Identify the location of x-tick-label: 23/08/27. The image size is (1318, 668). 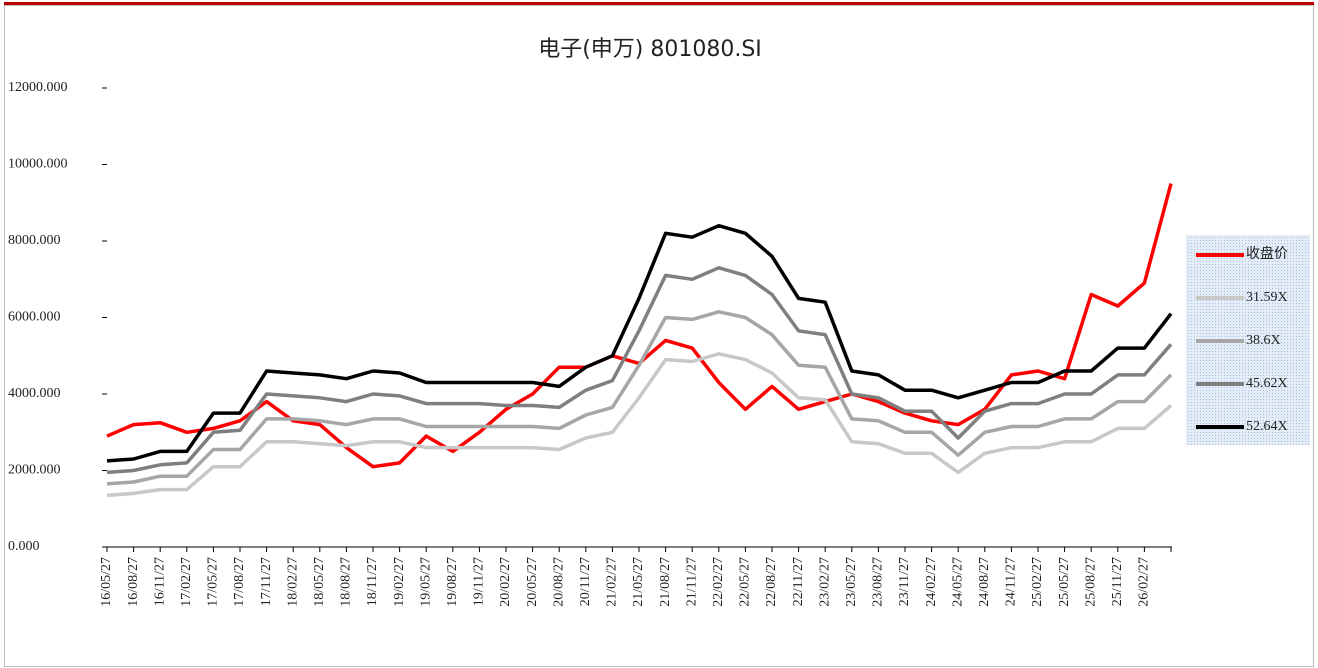
(878, 582).